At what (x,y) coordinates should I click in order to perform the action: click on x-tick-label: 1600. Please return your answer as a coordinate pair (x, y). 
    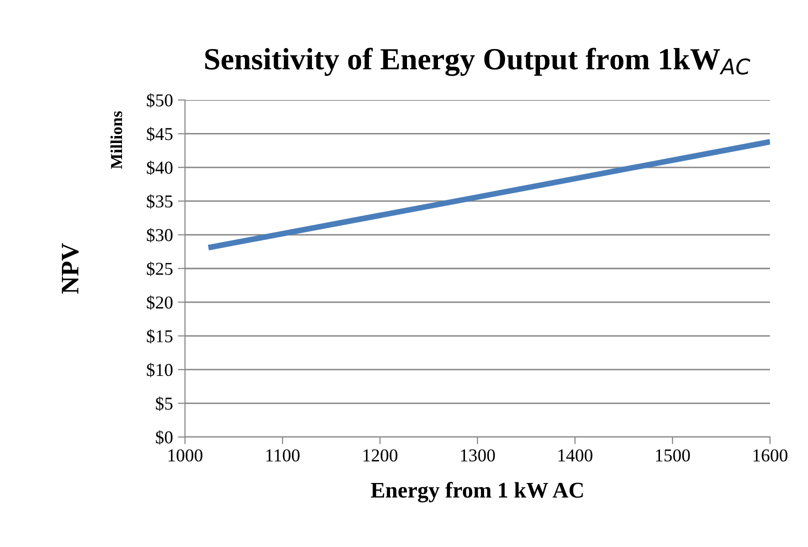
    Looking at the image, I should click on (771, 455).